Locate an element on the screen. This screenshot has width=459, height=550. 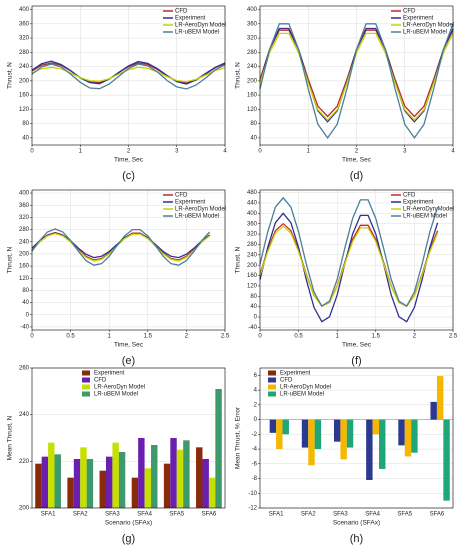
y-tick-label: 200 is located at coordinates (24, 254).